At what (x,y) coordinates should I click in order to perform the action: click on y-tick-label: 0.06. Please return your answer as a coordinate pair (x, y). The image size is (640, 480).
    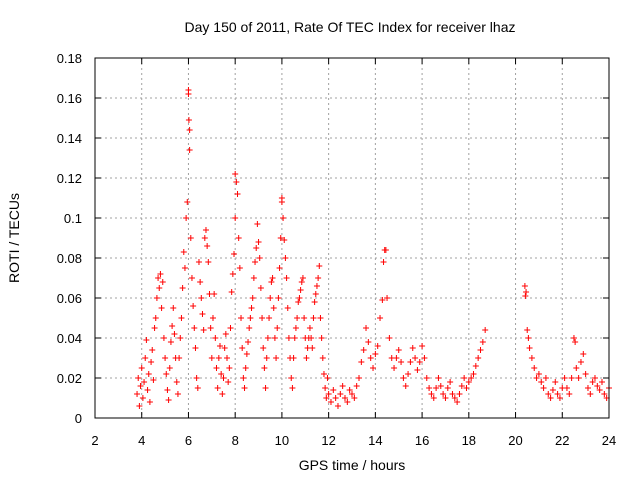
    Looking at the image, I should click on (69, 298).